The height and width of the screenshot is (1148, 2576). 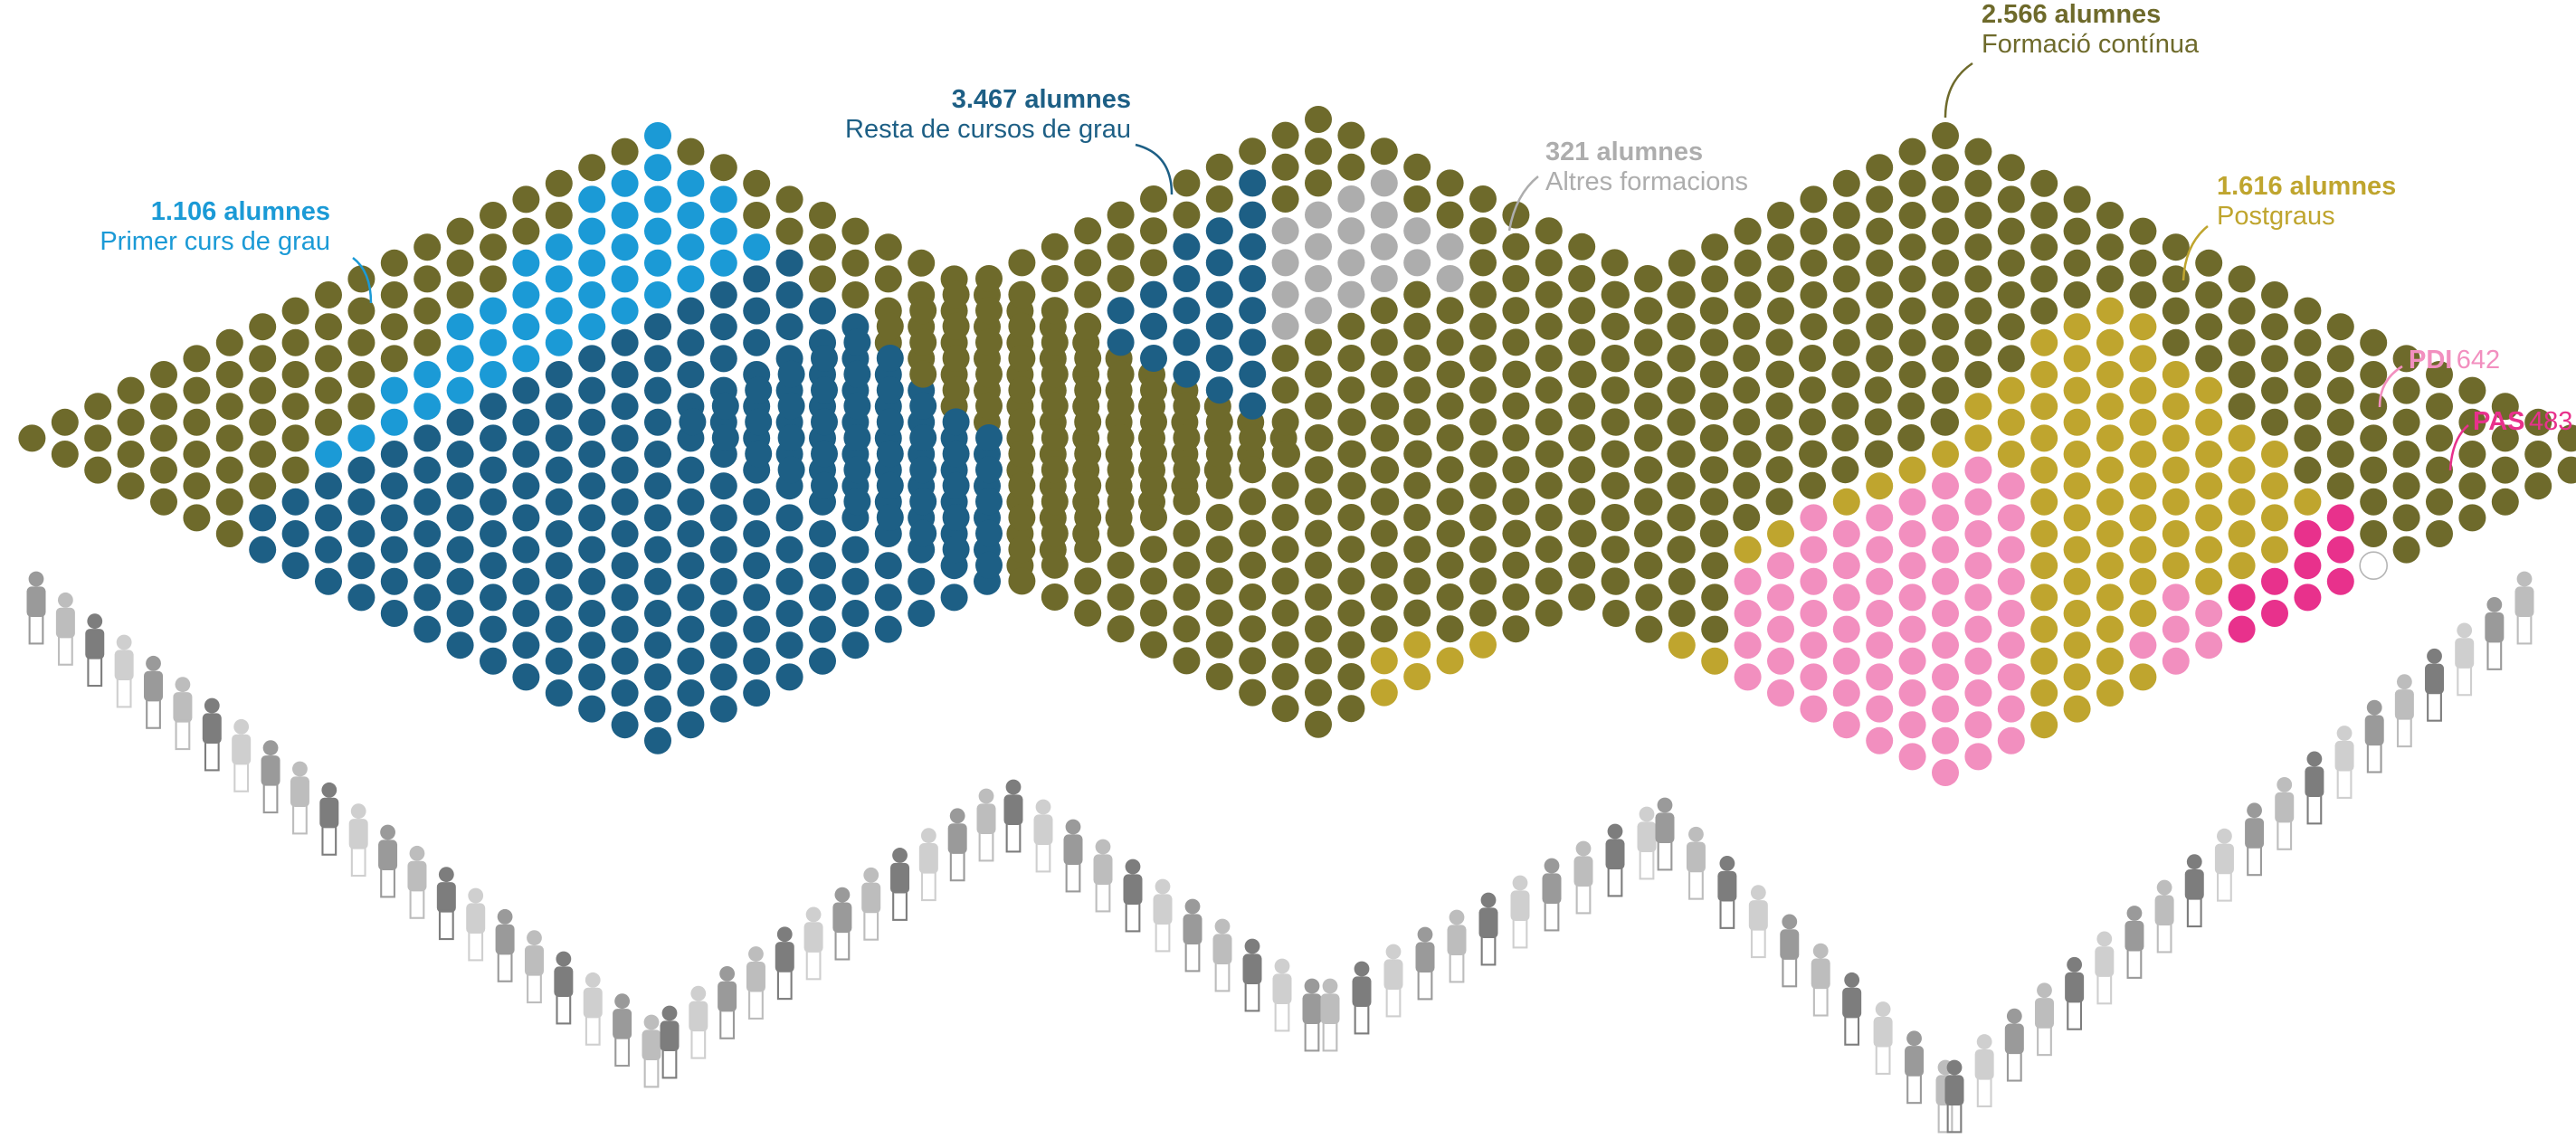 What do you see at coordinates (2454, 360) in the screenshot?
I see `label-pdi: PDI 642` at bounding box center [2454, 360].